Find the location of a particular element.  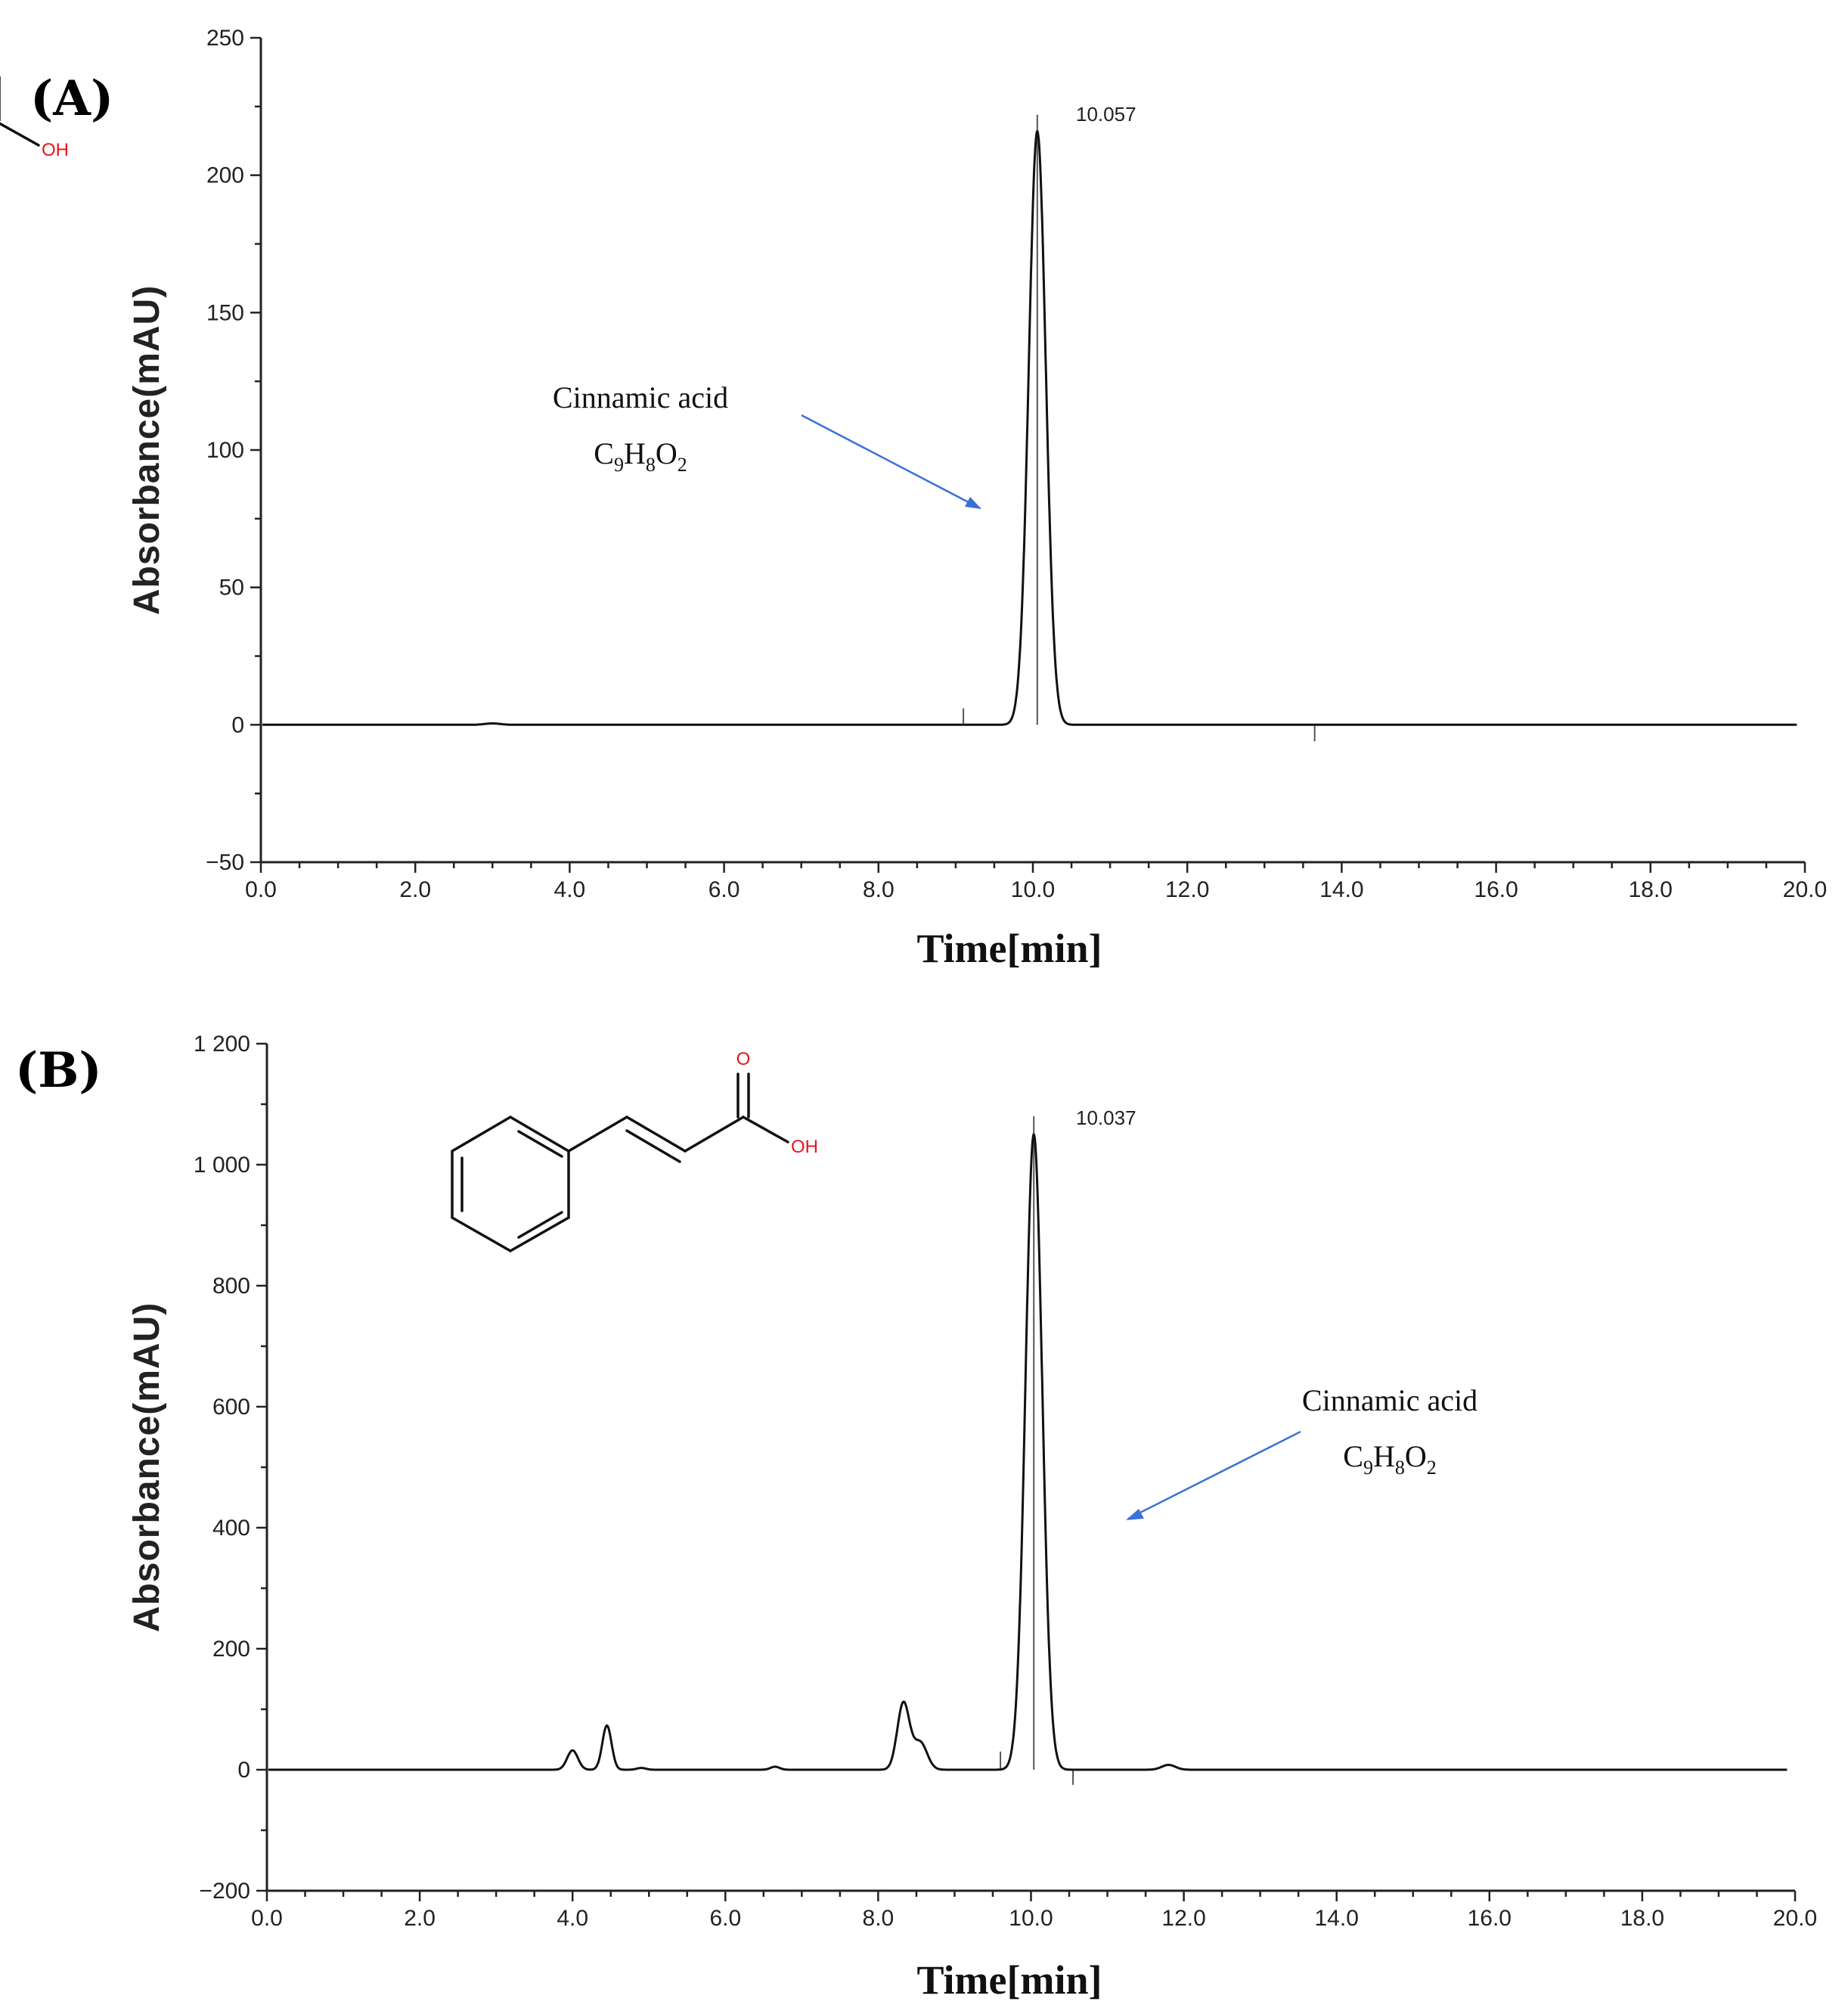

panel-b-y-axis-ticks: −200 0 200 400 600 800 1 000 1 200 is located at coordinates (230, 1468).